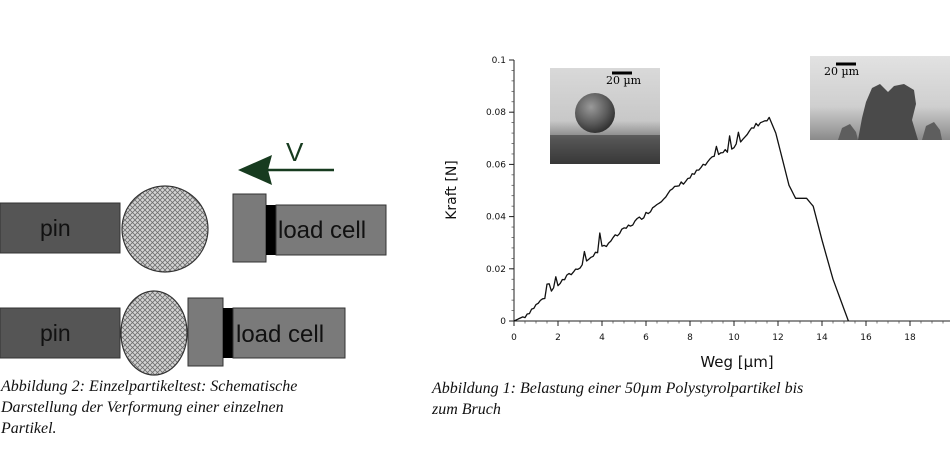  I want to click on load-cell-label-top: load cell, so click(322, 230).